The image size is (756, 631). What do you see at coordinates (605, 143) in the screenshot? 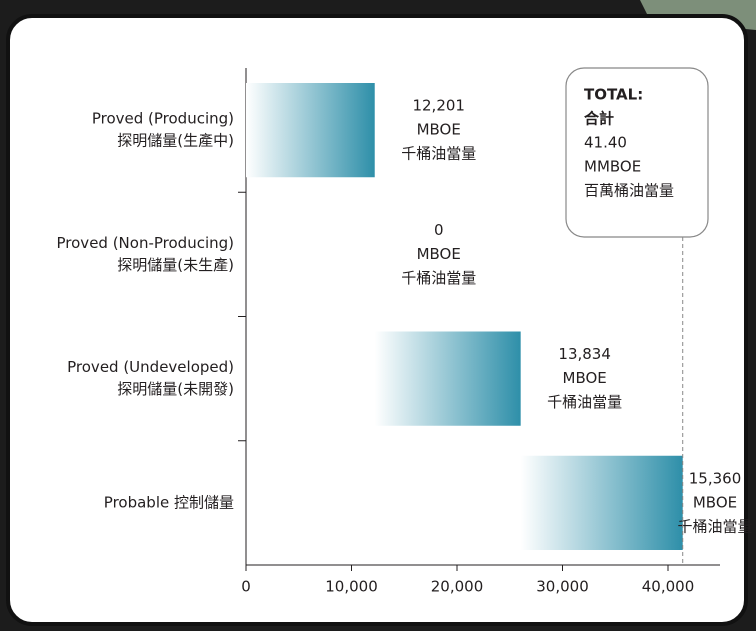
I see `total-text: 41.40` at bounding box center [605, 143].